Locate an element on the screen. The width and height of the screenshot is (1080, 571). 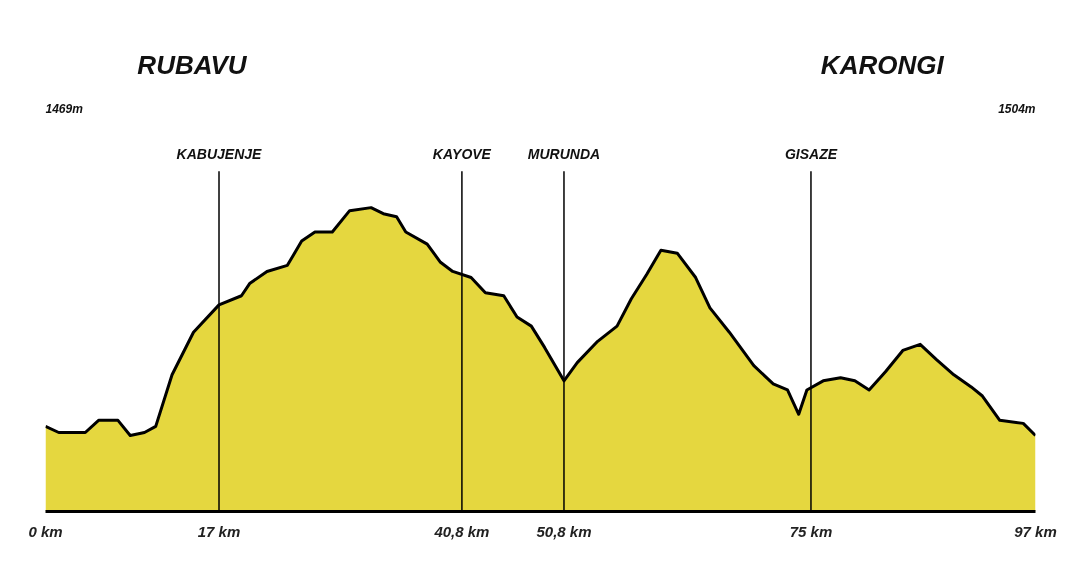
text: 1504m is located at coordinates (1017, 109).